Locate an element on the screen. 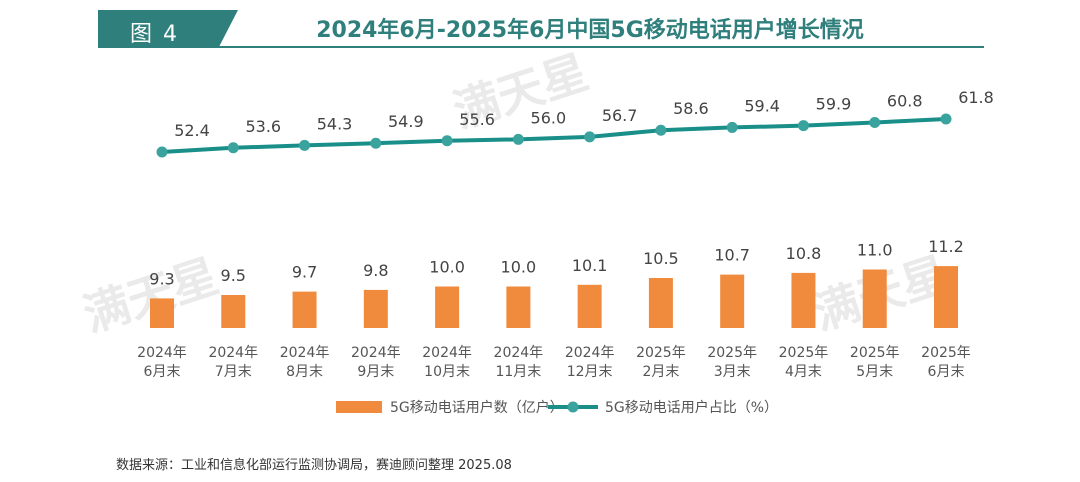 This screenshot has width=1080, height=482. data-source-note: 数据来源：工业和信息化部运行监测协调局，赛迪顾问整理 2025.08 is located at coordinates (314, 465).